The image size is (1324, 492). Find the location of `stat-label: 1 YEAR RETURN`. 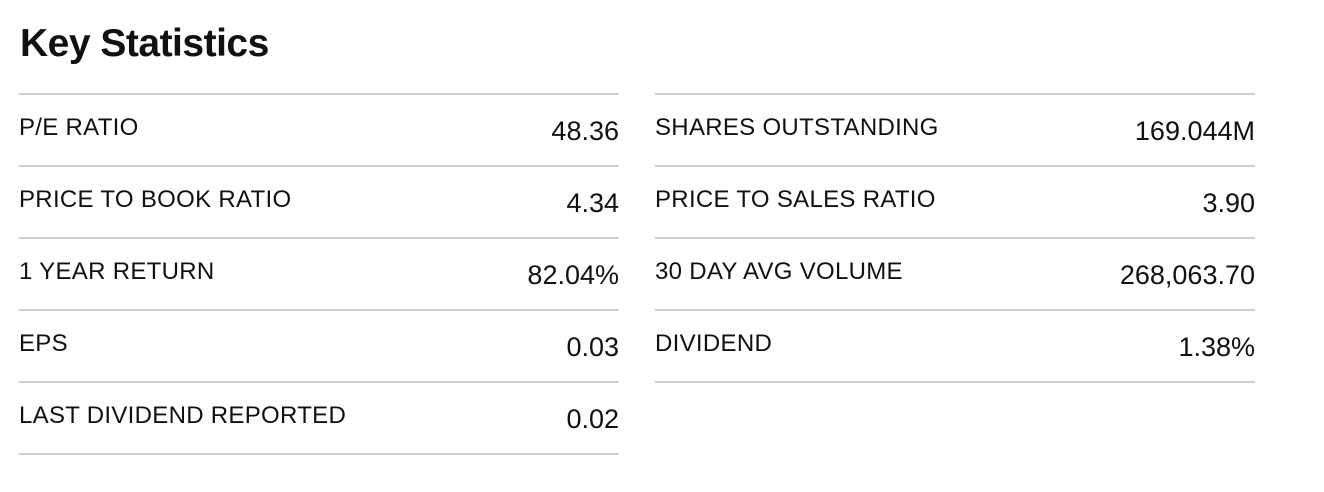

stat-label: 1 YEAR RETURN is located at coordinates (117, 271).